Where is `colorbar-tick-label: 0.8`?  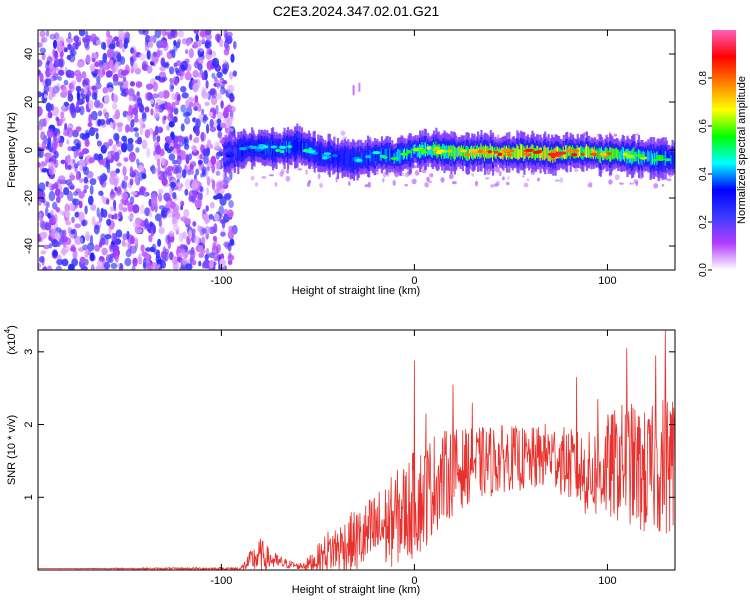 colorbar-tick-label: 0.8 is located at coordinates (703, 78).